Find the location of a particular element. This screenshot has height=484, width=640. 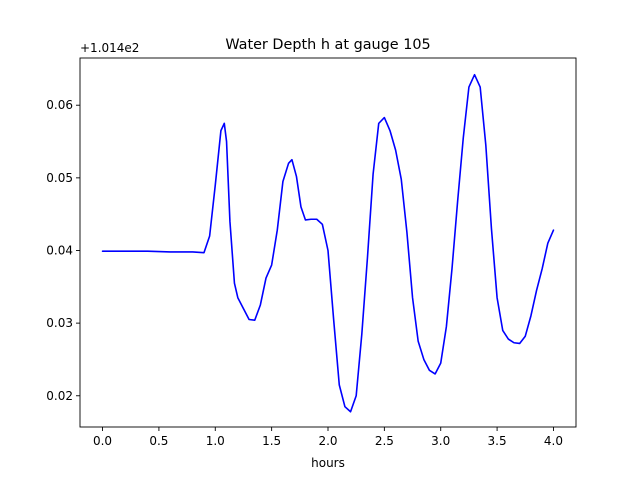

x-tick-label: 0.0 is located at coordinates (102, 441).